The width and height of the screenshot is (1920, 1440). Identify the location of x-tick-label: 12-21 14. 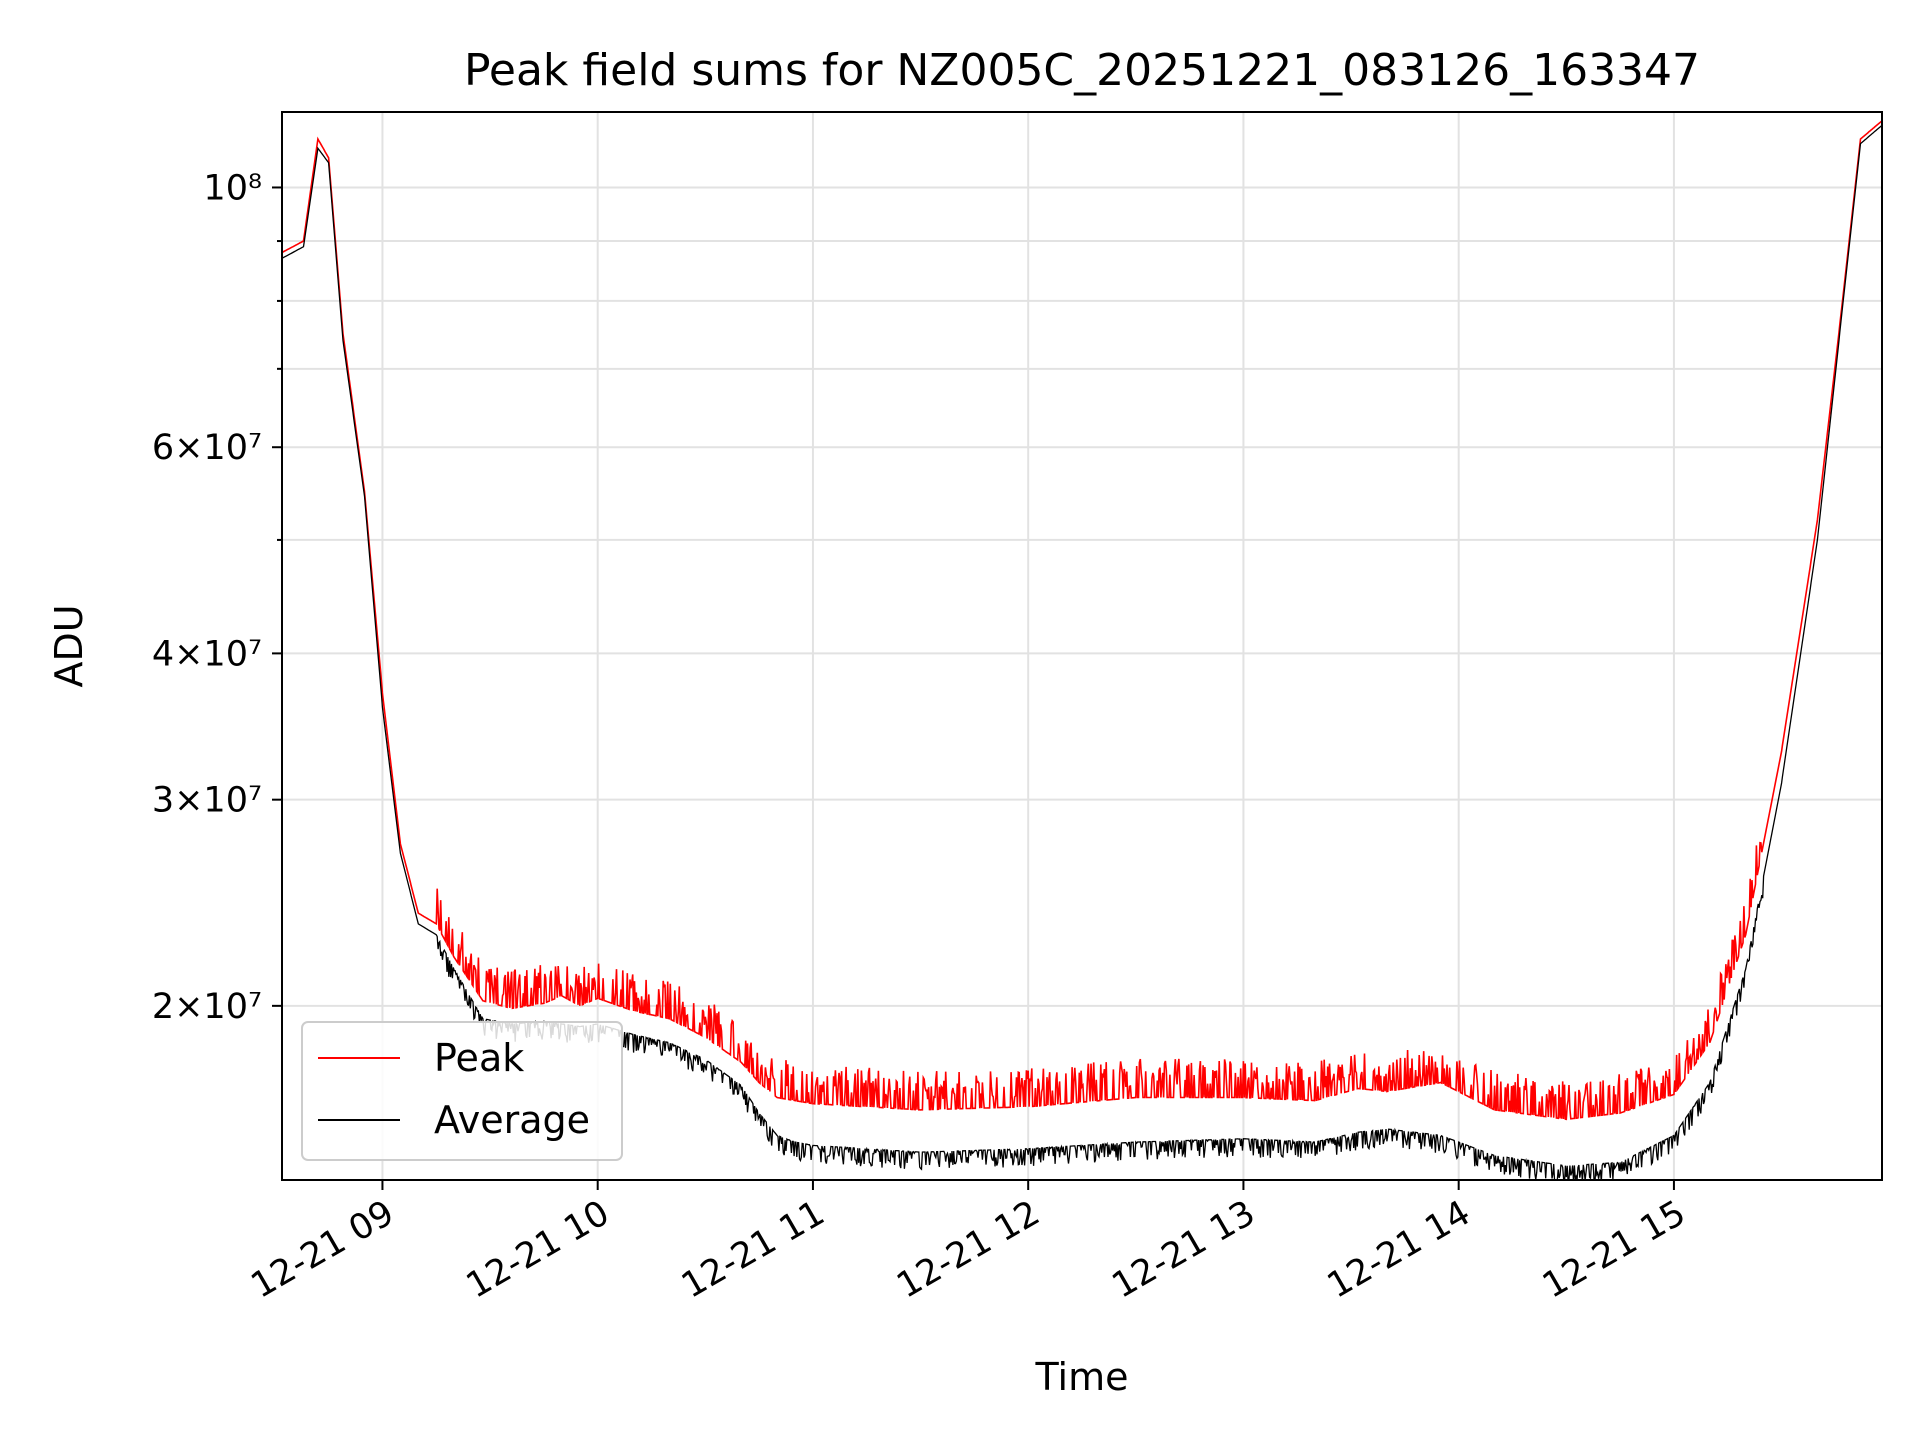
(1399, 1249).